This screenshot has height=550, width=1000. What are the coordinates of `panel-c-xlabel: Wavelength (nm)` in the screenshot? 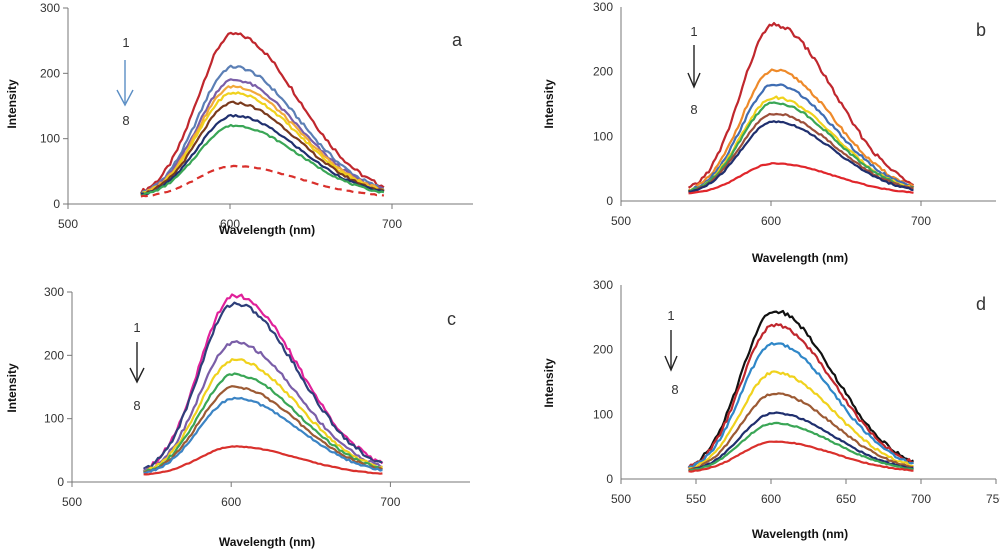 It's located at (267, 542).